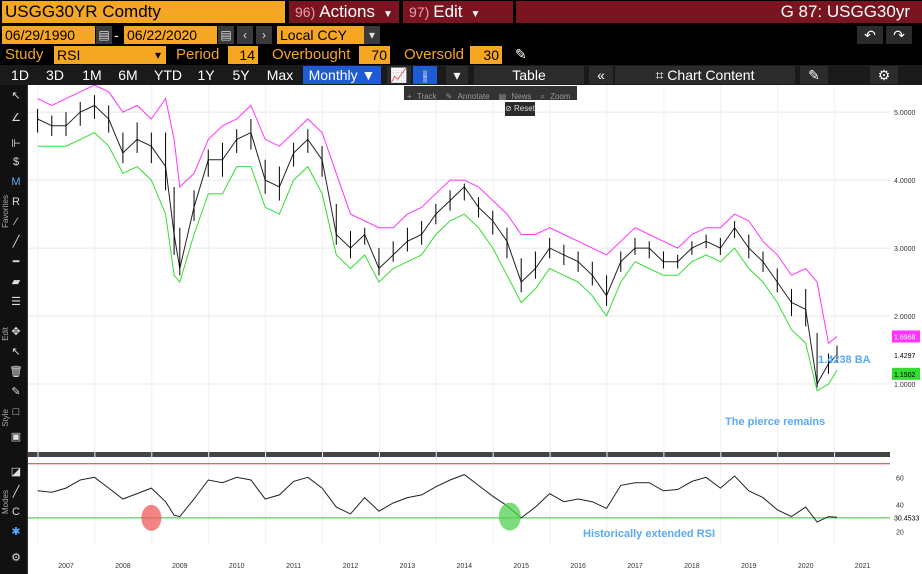 Image resolution: width=922 pixels, height=574 pixels. What do you see at coordinates (168, 75) in the screenshot?
I see `range-ytd-button: YTD` at bounding box center [168, 75].